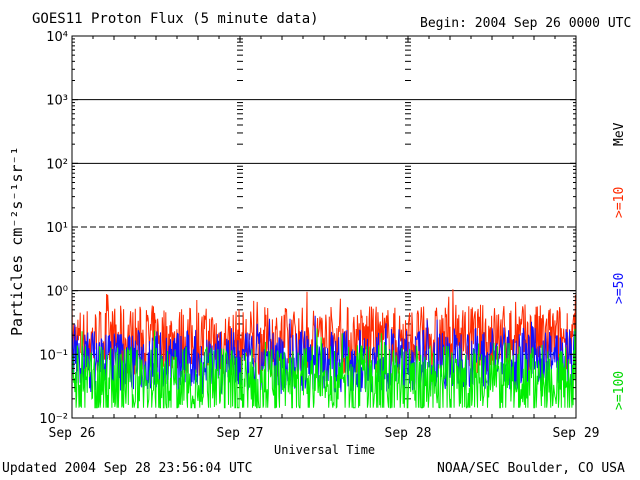 The width and height of the screenshot is (640, 480). Describe the element at coordinates (576, 433) in the screenshot. I see `x-tick-label: Sep 29` at that location.